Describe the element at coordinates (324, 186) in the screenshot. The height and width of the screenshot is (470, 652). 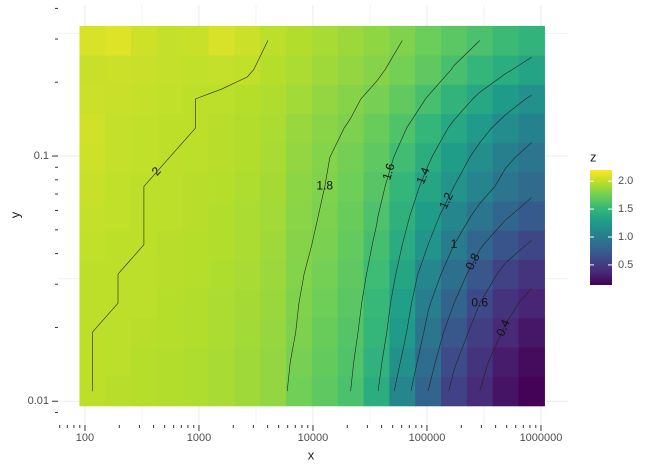
I see `contour-label: 1.8` at that location.